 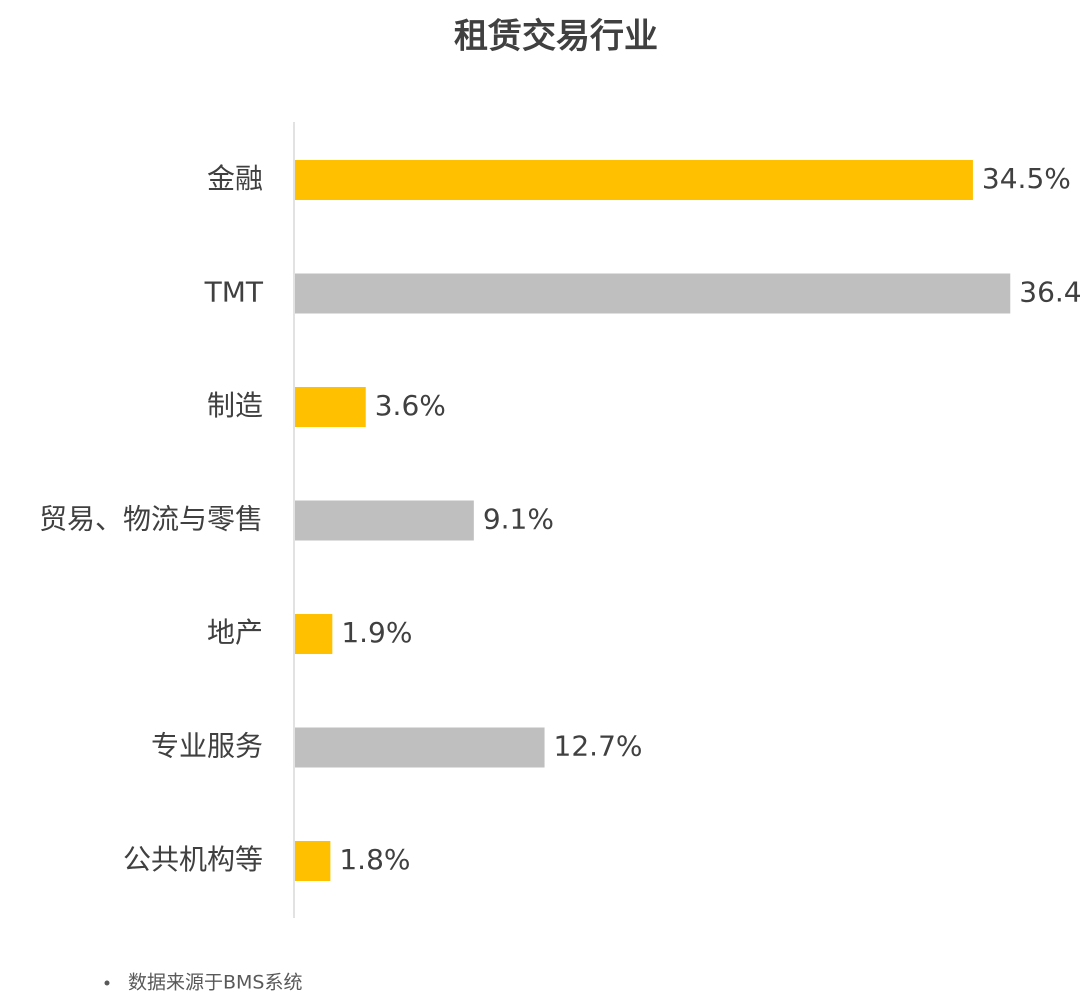 I want to click on category-label: 金融, so click(x=235, y=178).